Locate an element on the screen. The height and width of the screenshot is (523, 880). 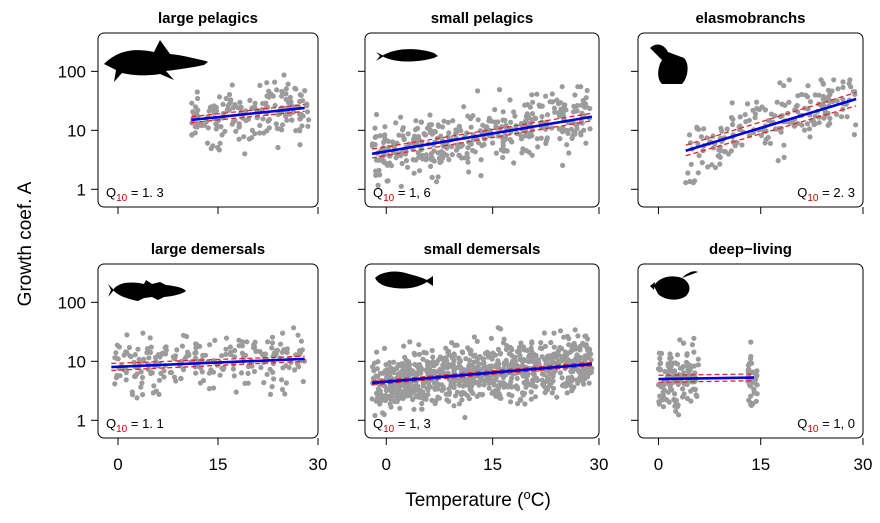
ci-upper-line is located at coordinates (208, 360).